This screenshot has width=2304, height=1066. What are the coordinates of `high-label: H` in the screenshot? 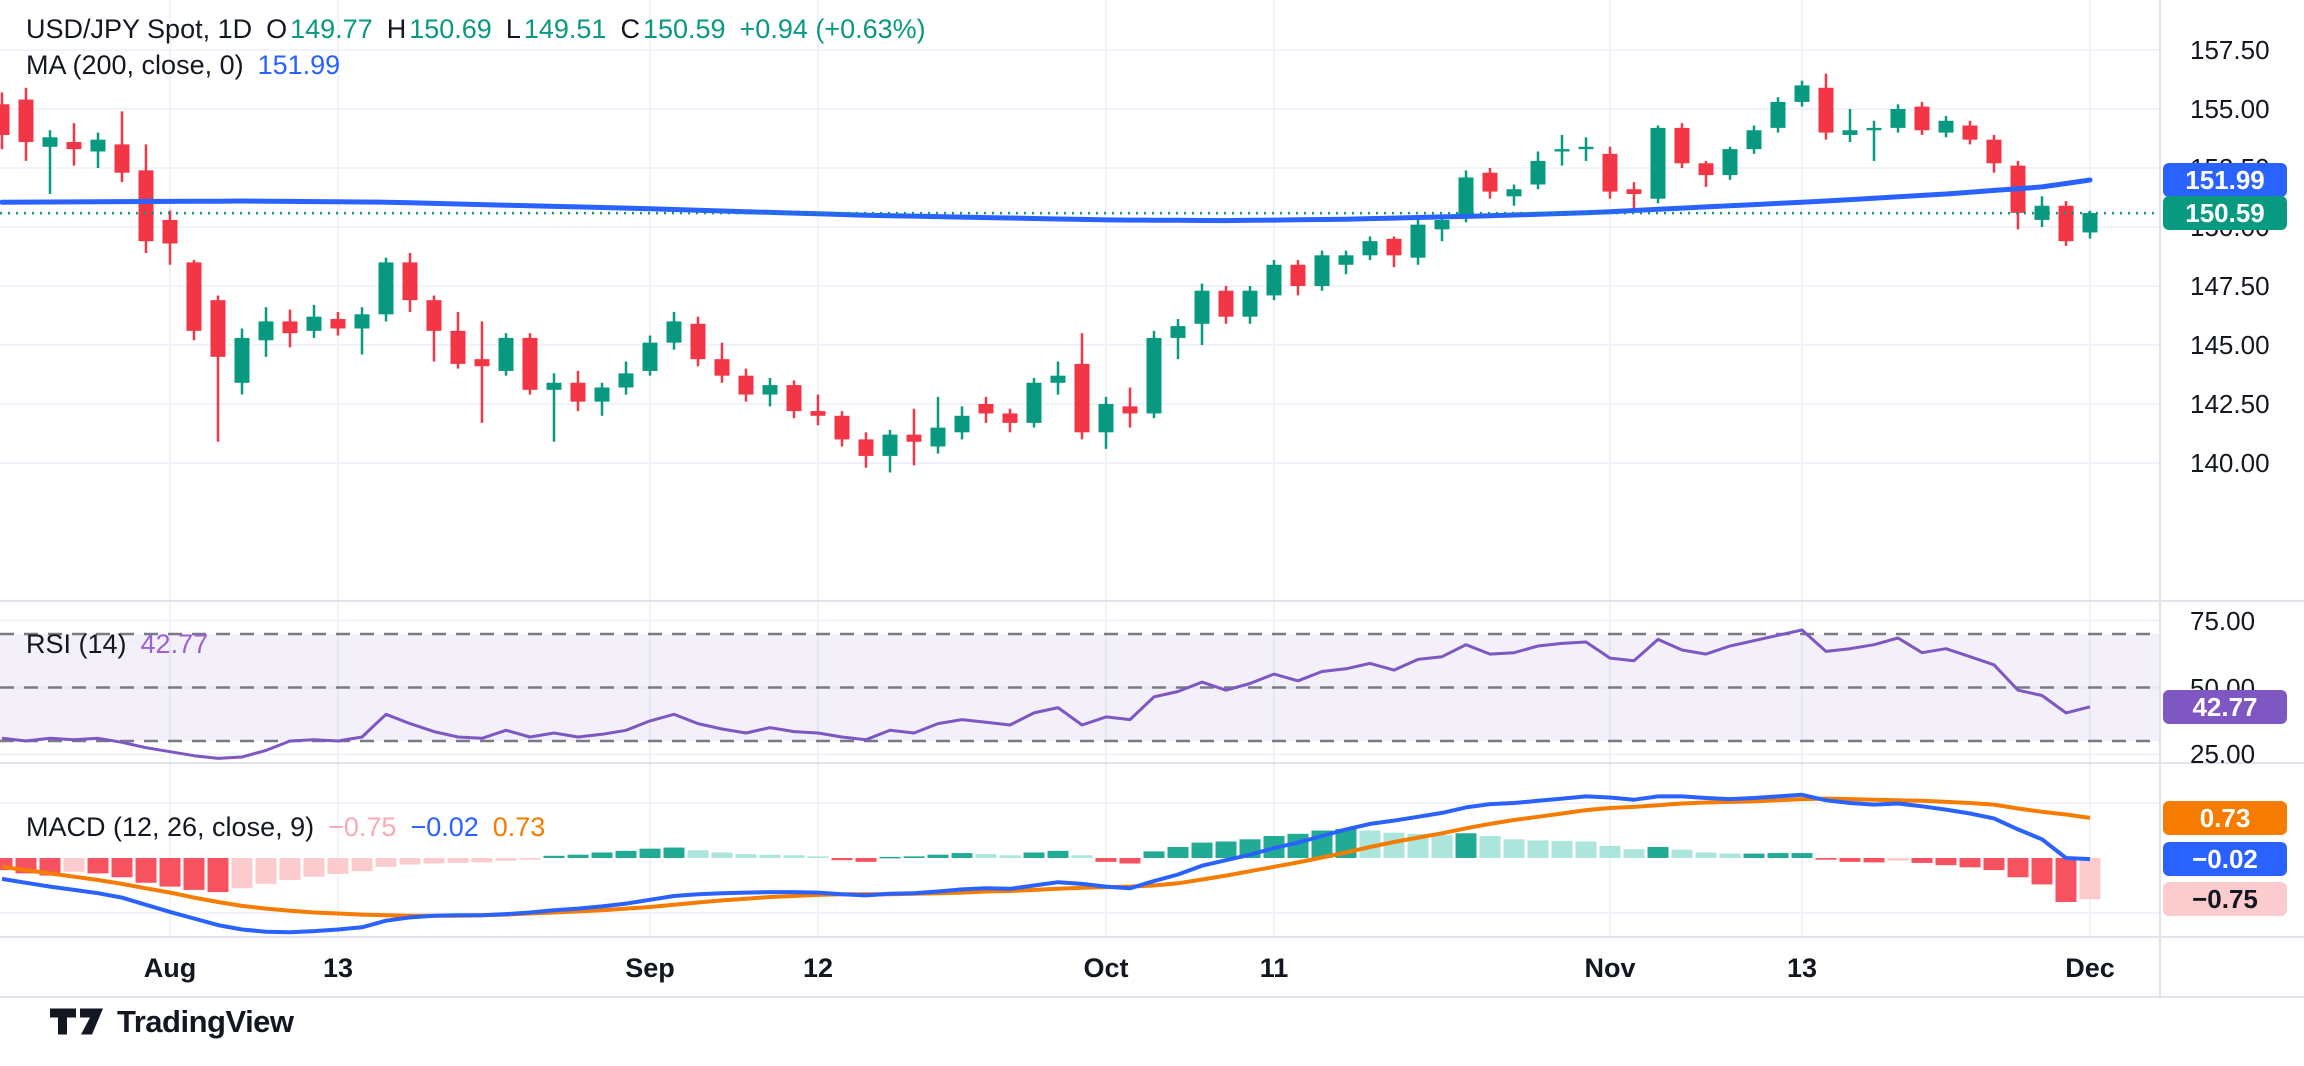 It's located at (396, 29).